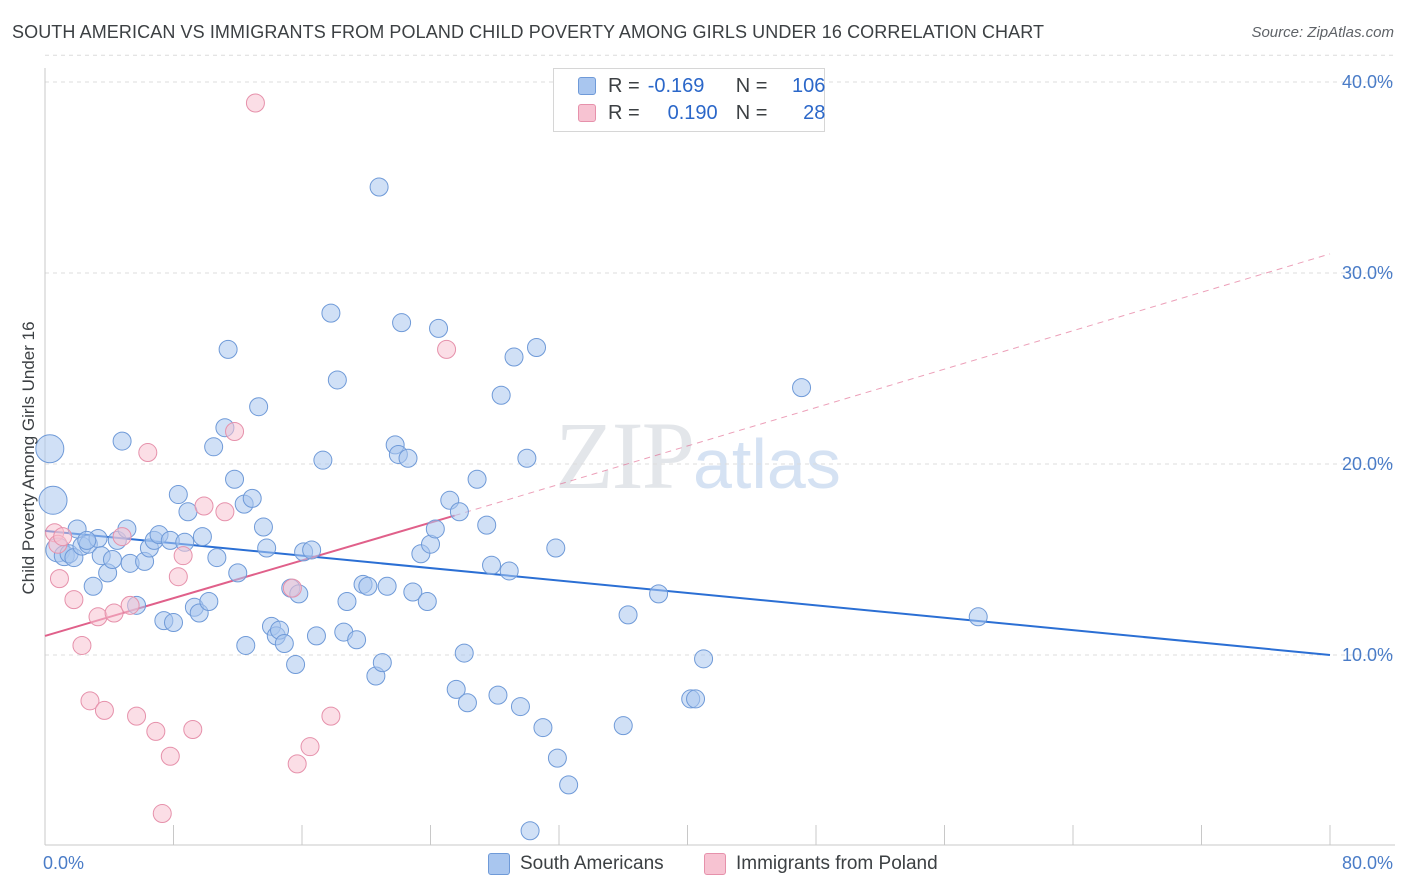  What do you see at coordinates (814, 112) in the screenshot?
I see `stats-n-value: 28` at bounding box center [814, 112].